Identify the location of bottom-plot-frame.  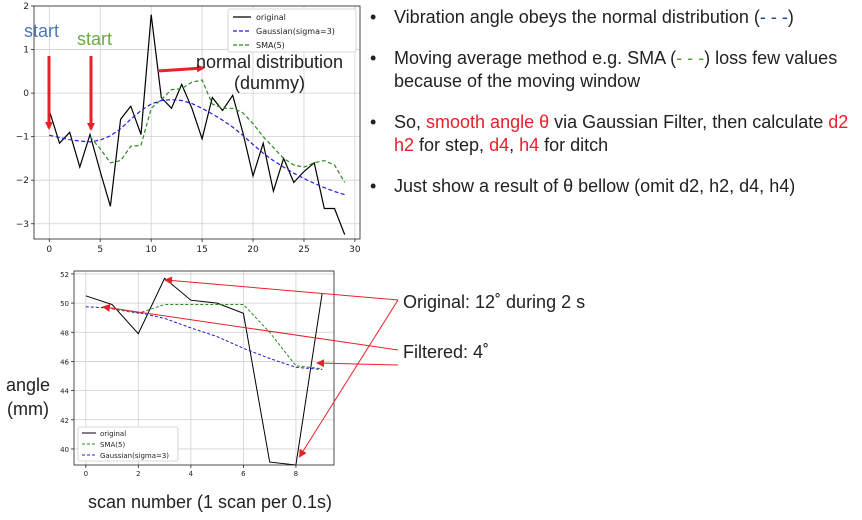
(204, 368).